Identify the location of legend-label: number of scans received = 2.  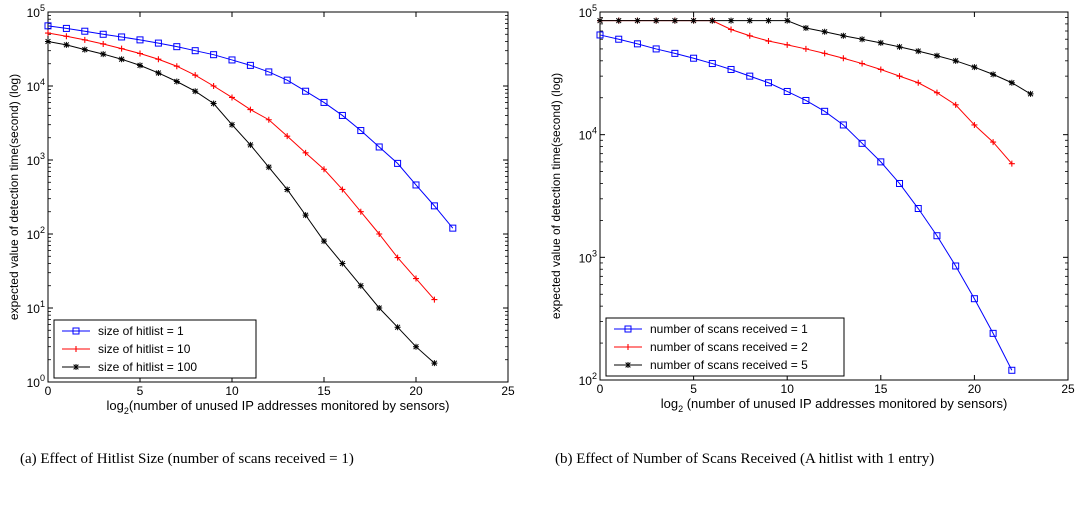
(729, 347).